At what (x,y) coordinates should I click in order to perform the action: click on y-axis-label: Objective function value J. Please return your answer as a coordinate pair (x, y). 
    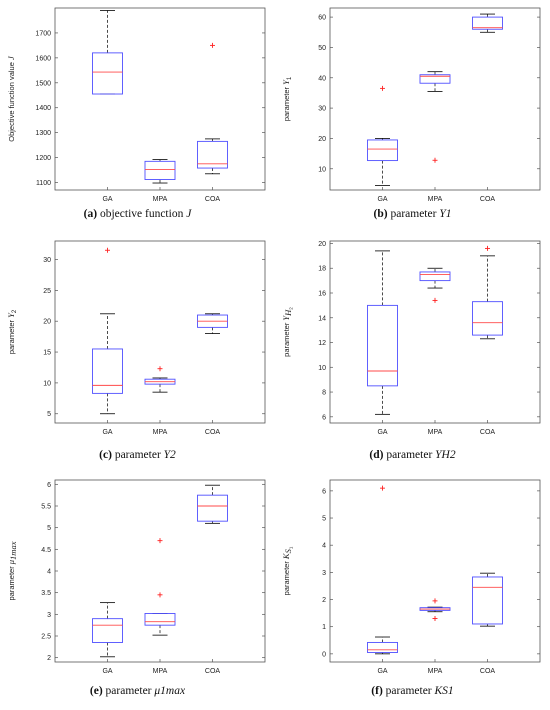
    Looking at the image, I should click on (11, 98).